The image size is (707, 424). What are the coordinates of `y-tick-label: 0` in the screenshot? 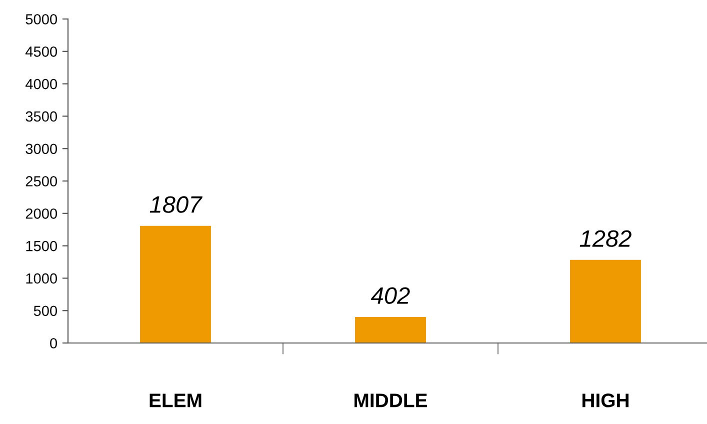 It's located at (54, 343).